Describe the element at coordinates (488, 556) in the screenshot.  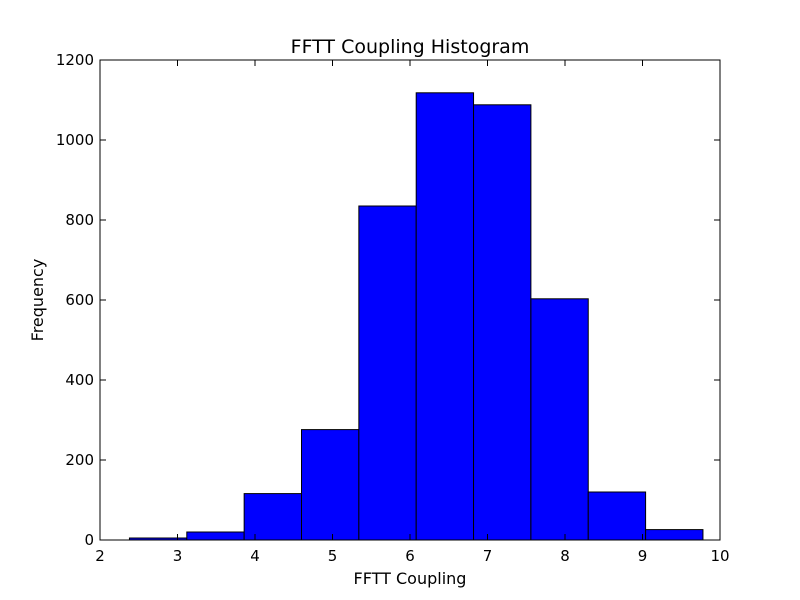
I see `x-tick-label: 7` at that location.